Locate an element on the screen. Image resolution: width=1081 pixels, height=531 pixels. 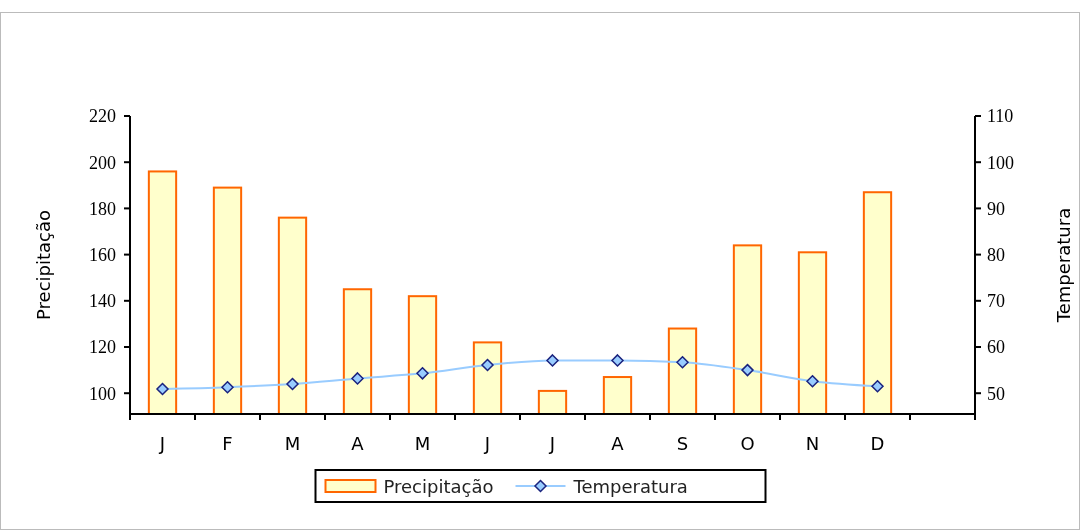
y2-tick-label: 90 is located at coordinates (996, 208).